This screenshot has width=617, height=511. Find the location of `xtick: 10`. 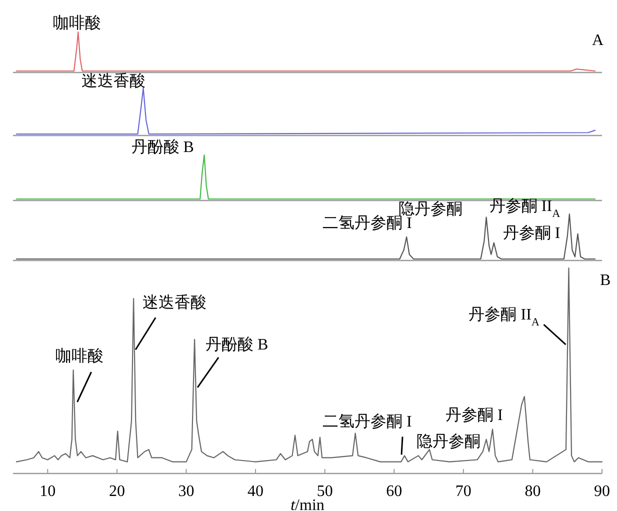

xtick: 10 is located at coordinates (48, 491).